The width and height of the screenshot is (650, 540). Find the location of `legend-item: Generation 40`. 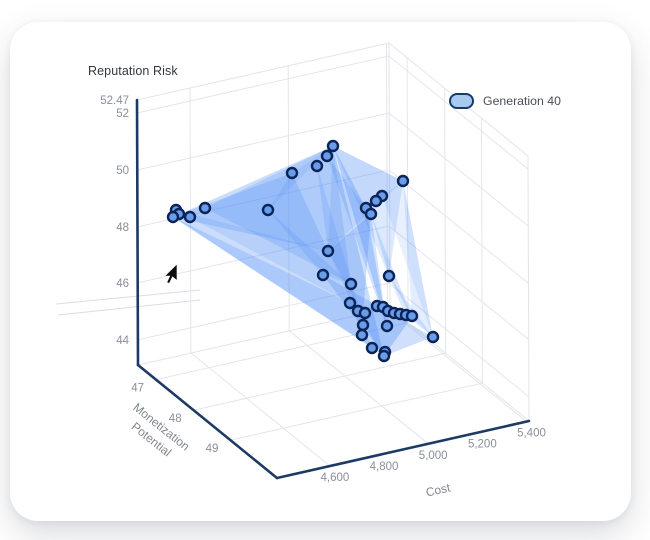

legend-item: Generation 40 is located at coordinates (505, 101).